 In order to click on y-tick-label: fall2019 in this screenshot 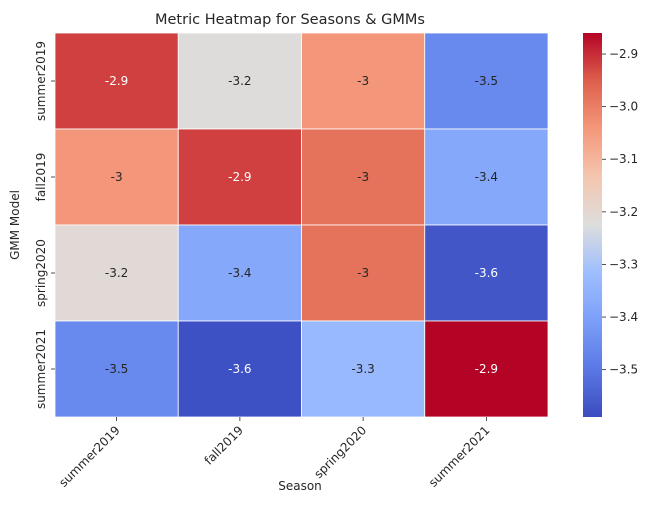, I will do `click(41, 177)`.